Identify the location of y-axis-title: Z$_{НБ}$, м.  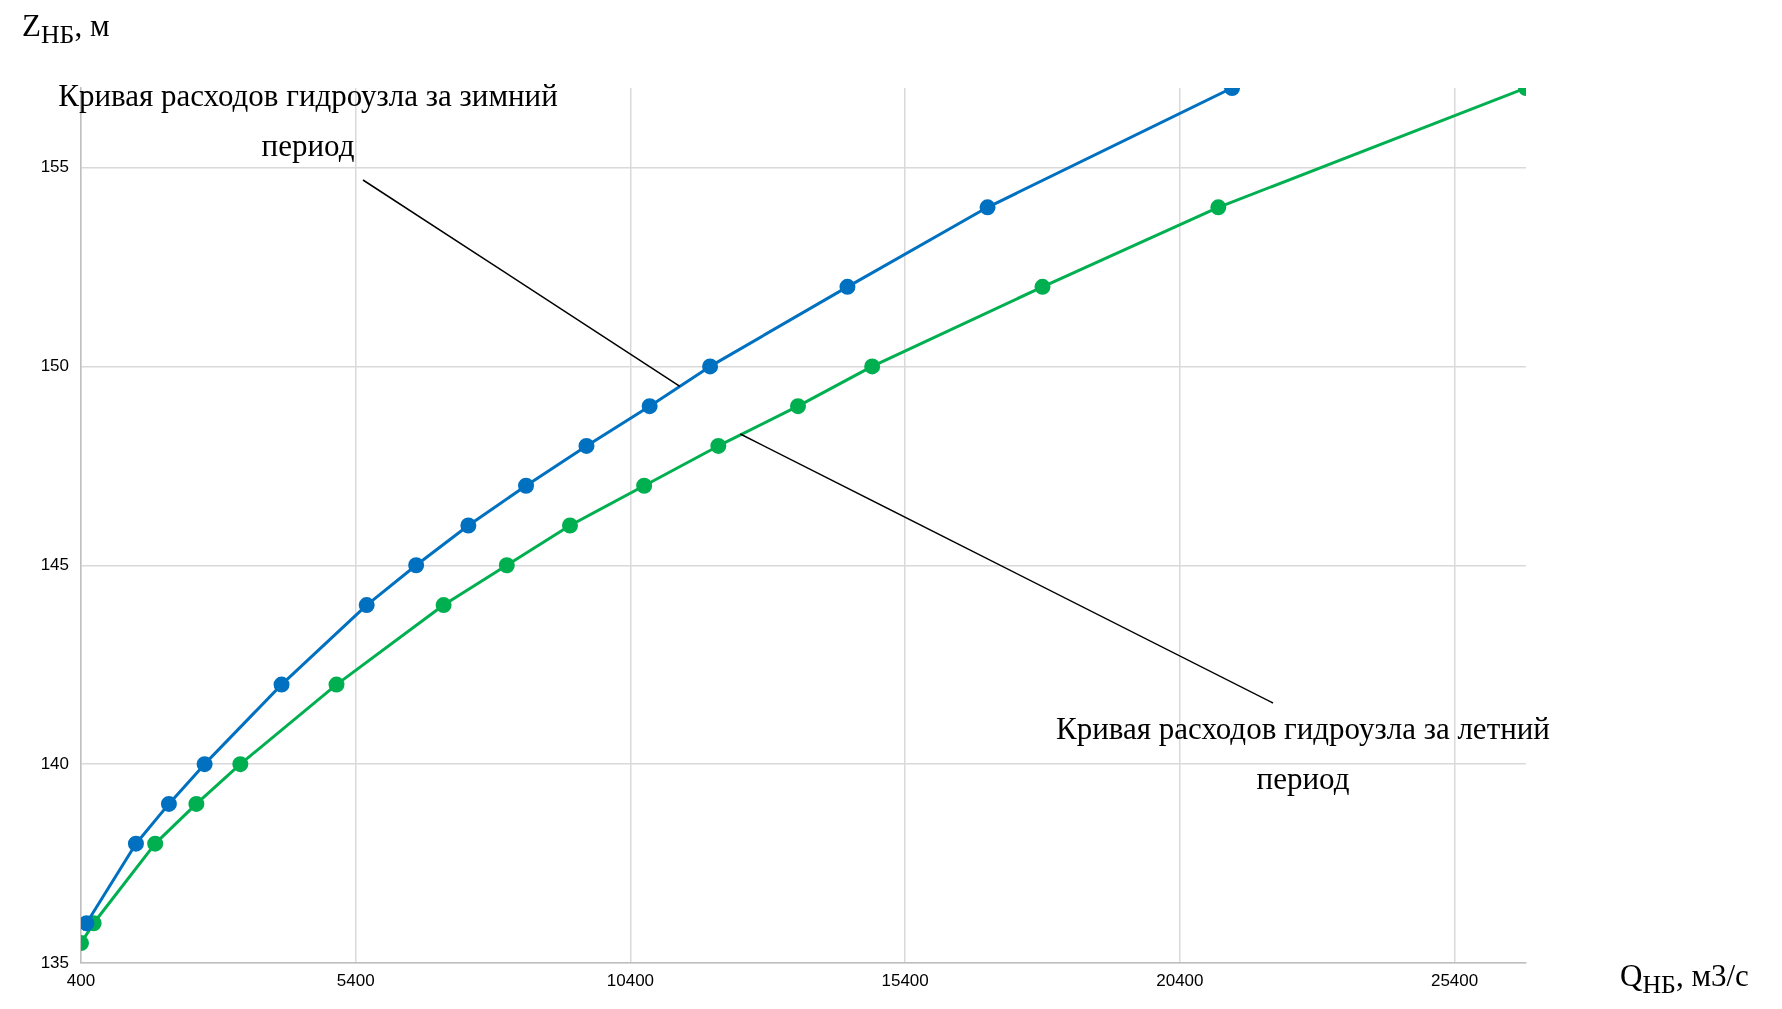
(66, 29).